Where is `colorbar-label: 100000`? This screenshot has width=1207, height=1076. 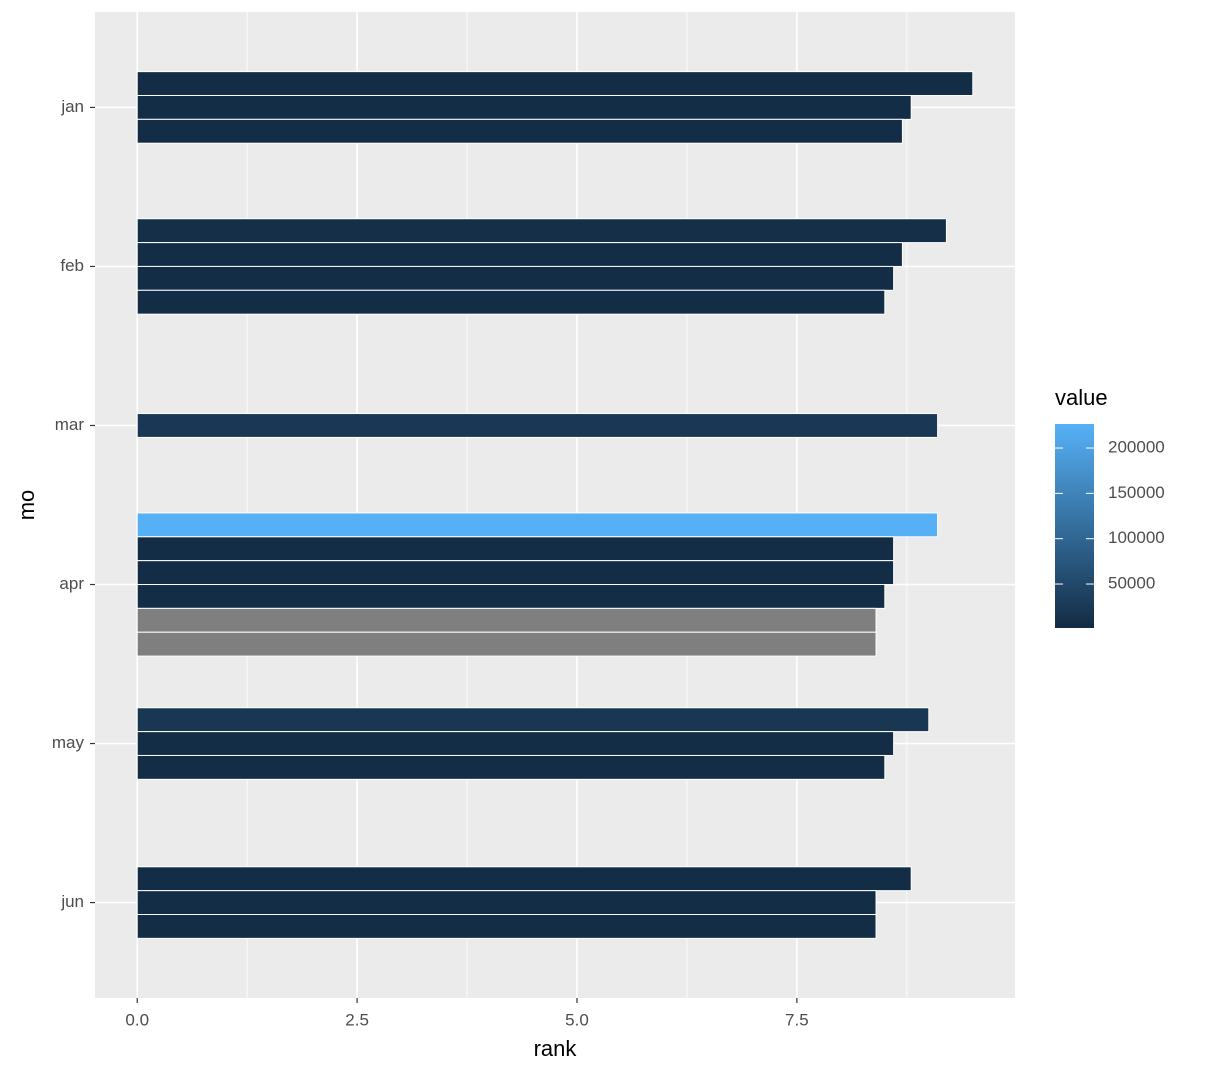 colorbar-label: 100000 is located at coordinates (1136, 537).